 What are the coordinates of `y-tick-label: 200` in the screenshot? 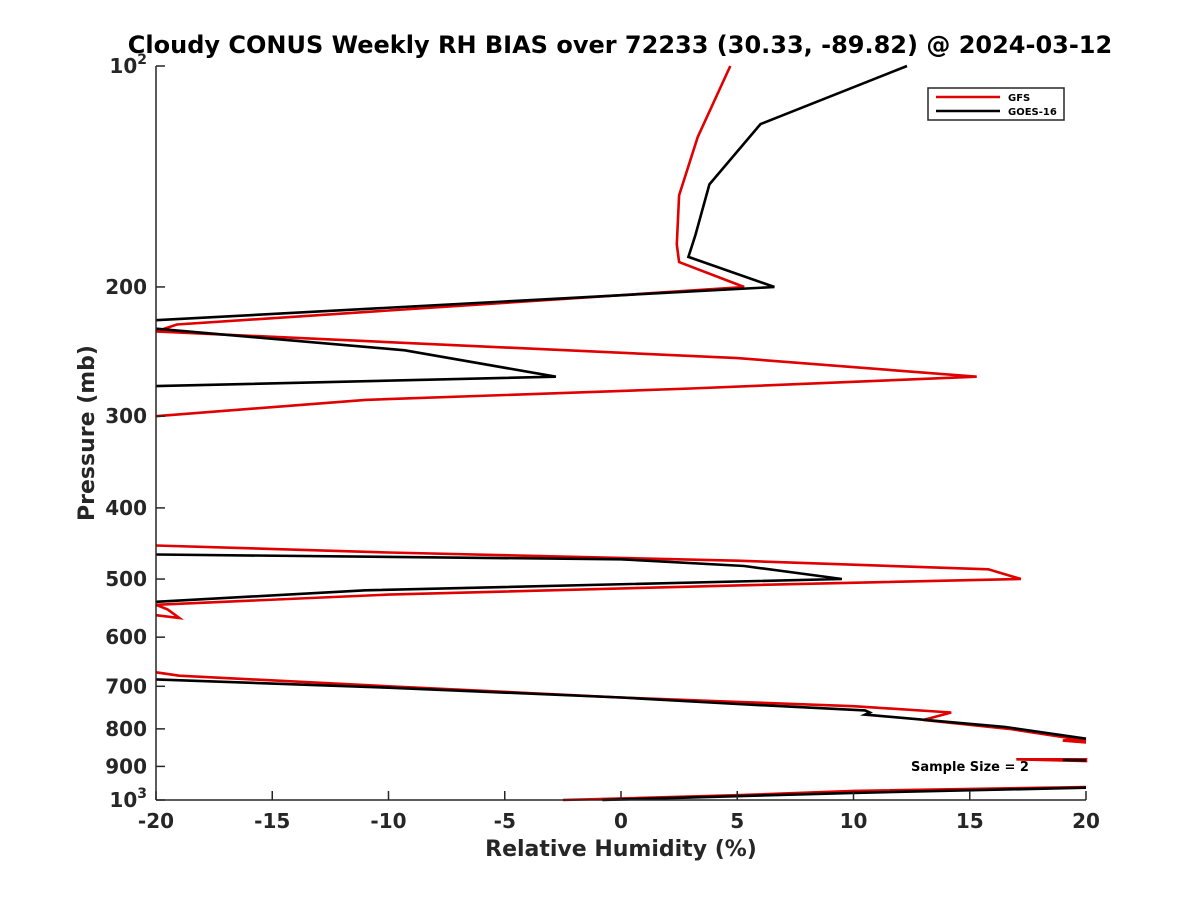 It's located at (126, 287).